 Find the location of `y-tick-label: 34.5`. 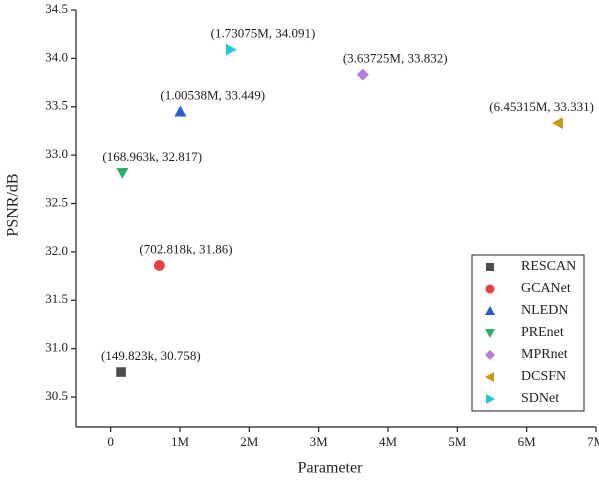

y-tick-label: 34.5 is located at coordinates (56, 8).